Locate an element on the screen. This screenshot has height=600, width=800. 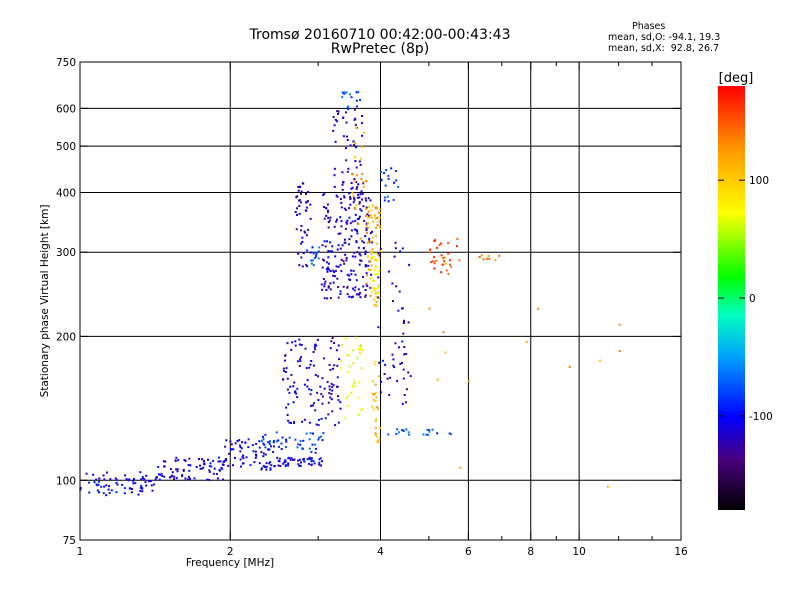
y-tick-label: 600 is located at coordinates (66, 109).